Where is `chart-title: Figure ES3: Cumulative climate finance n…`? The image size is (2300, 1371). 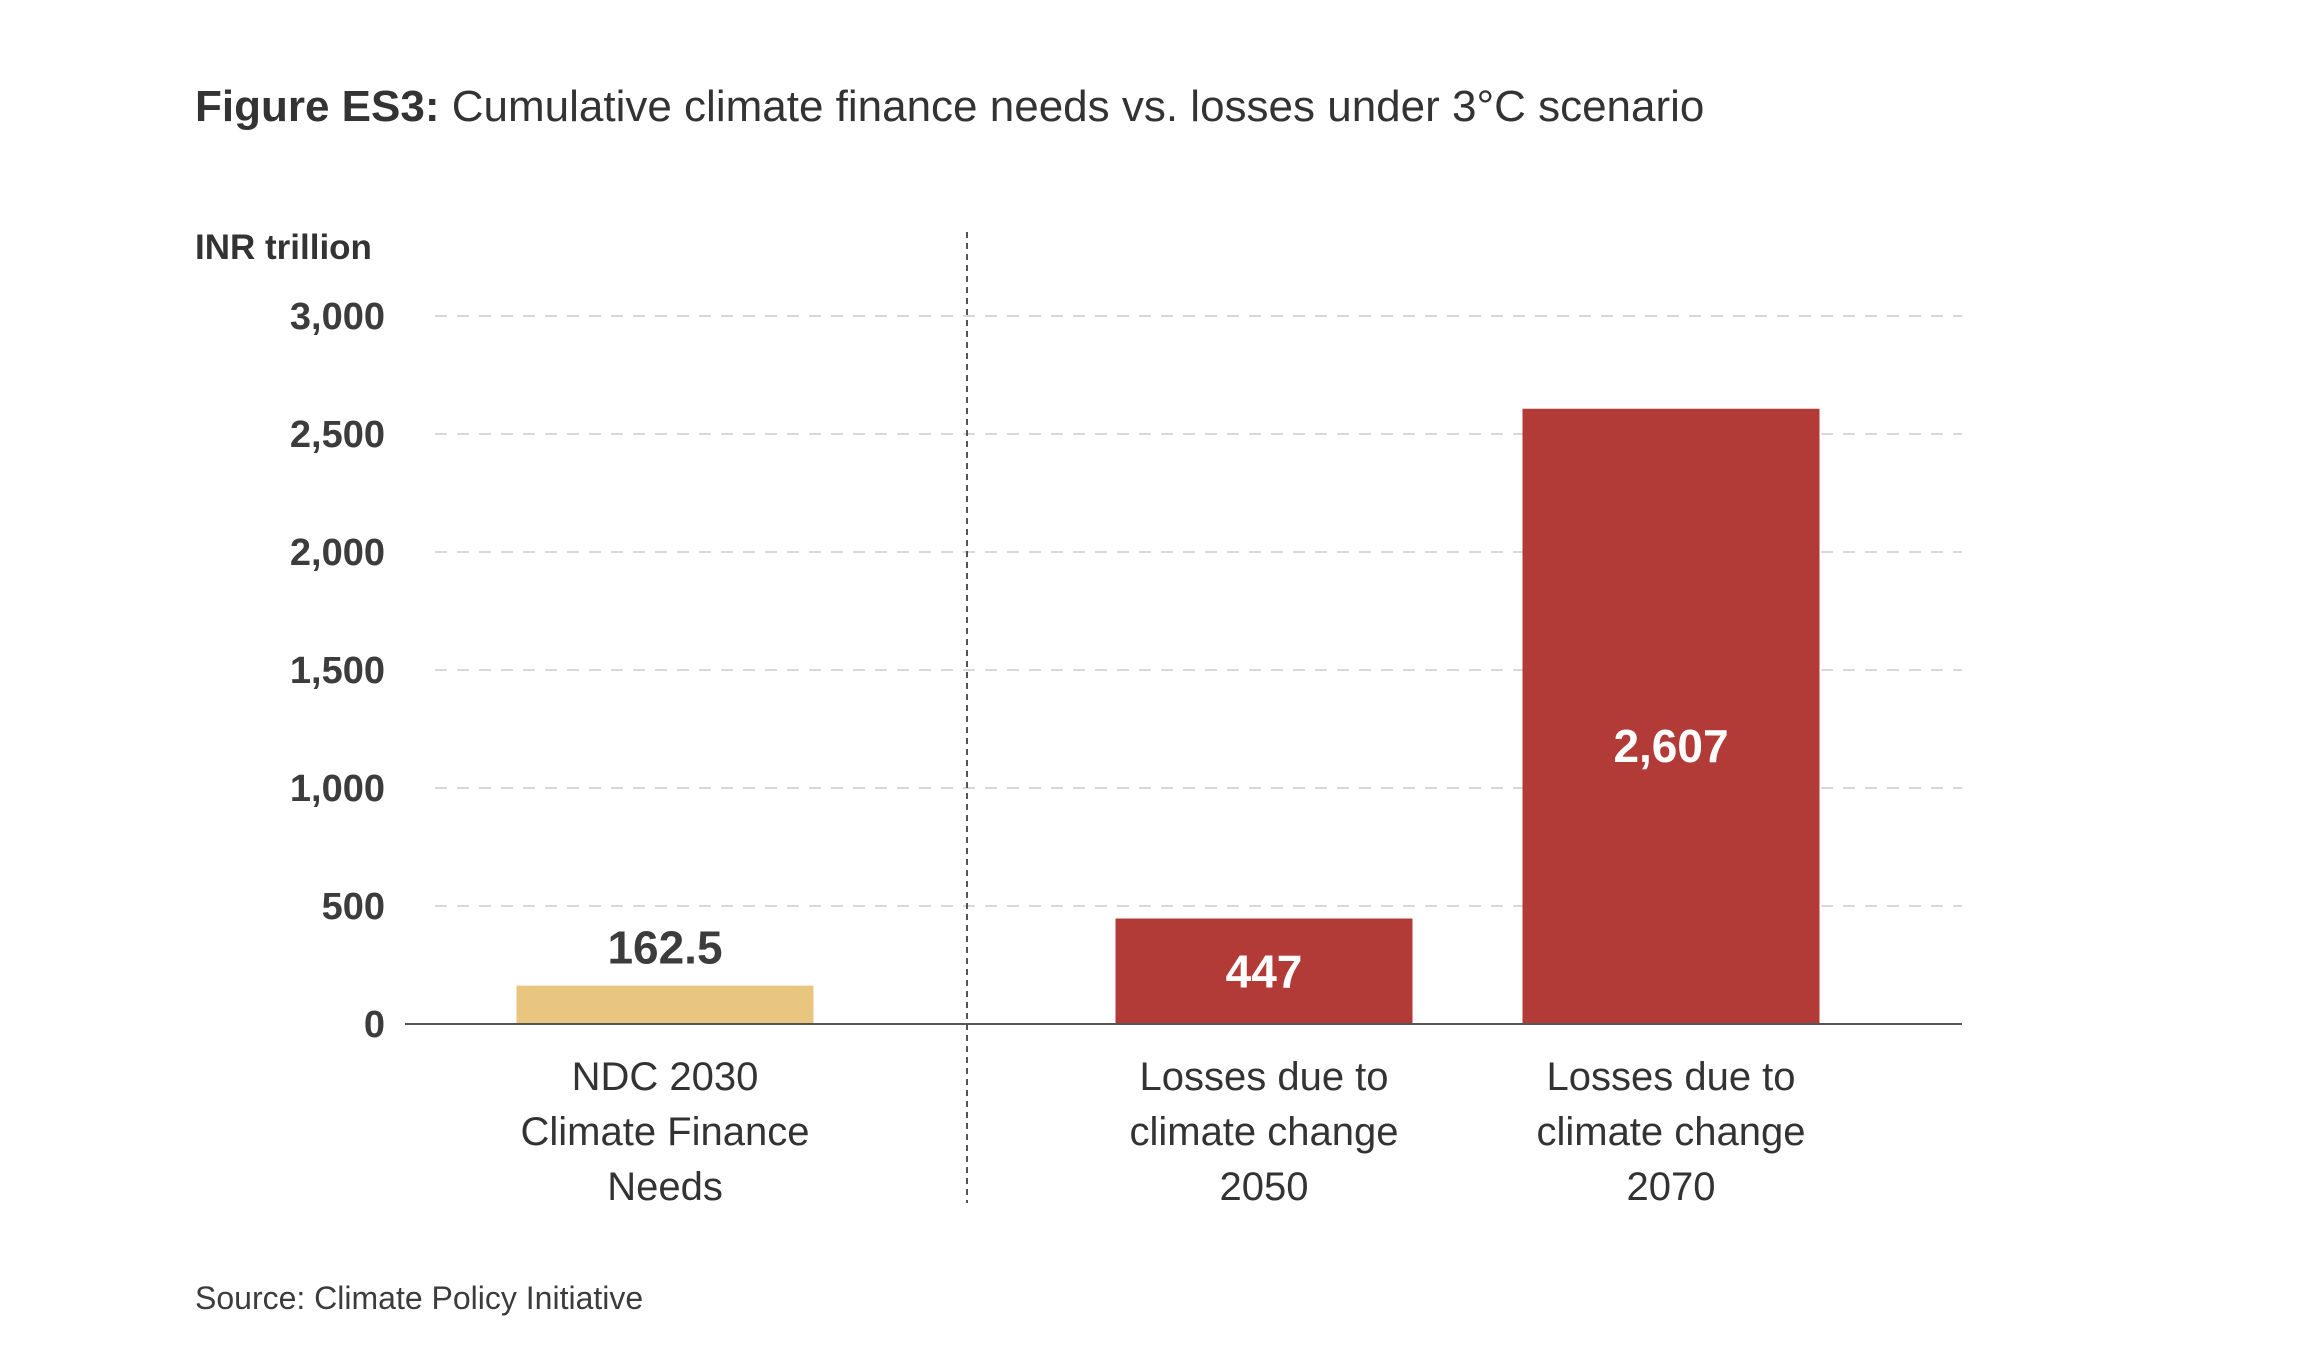
chart-title: Figure ES3: Cumulative climate finance n… is located at coordinates (949, 107).